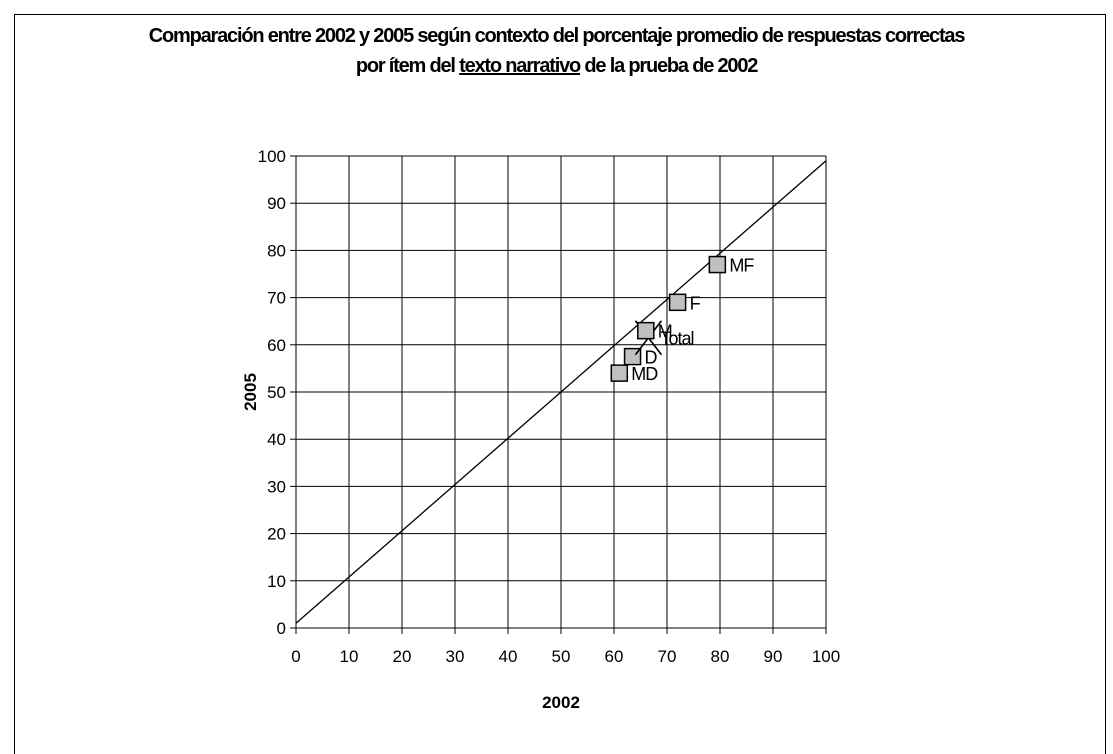  I want to click on chart-title-underlined: texto narrativo, so click(520, 66).